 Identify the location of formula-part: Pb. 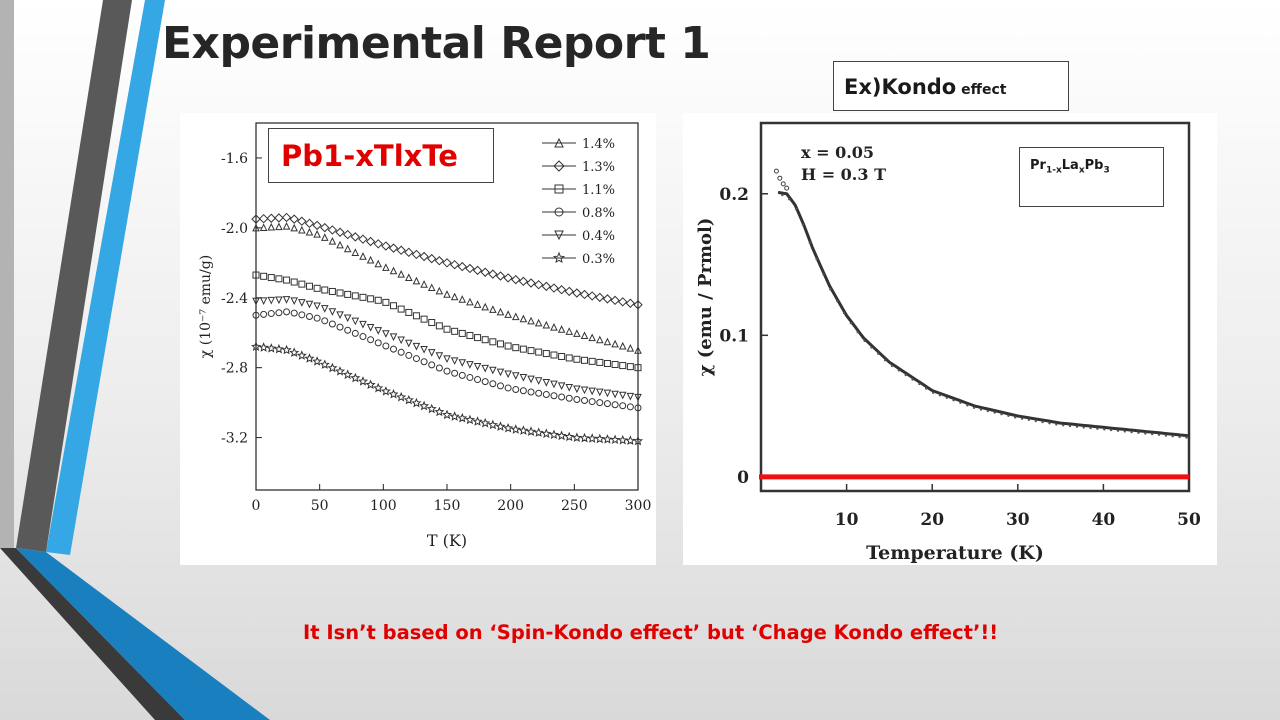
(1094, 165).